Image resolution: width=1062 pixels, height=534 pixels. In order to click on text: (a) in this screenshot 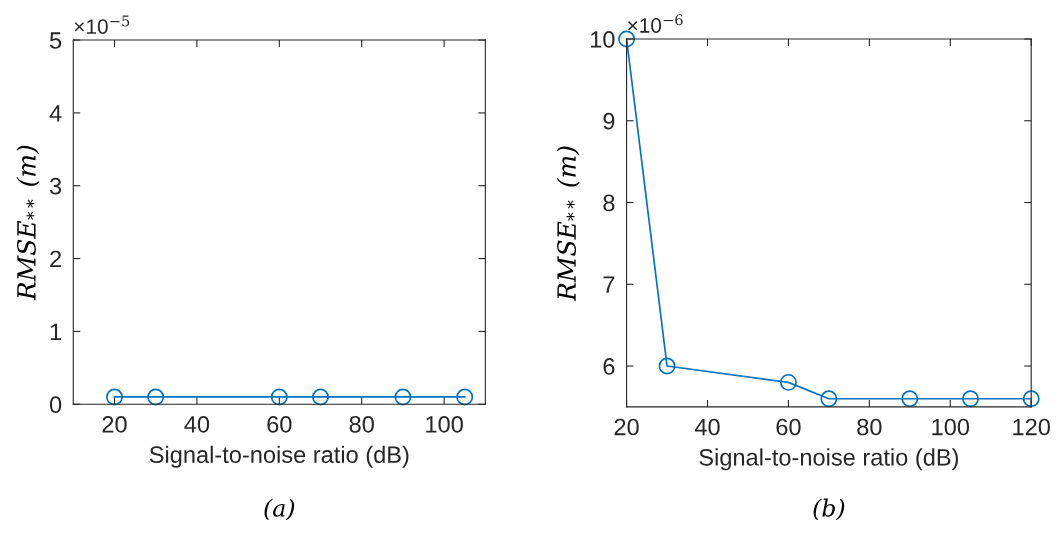, I will do `click(279, 509)`.